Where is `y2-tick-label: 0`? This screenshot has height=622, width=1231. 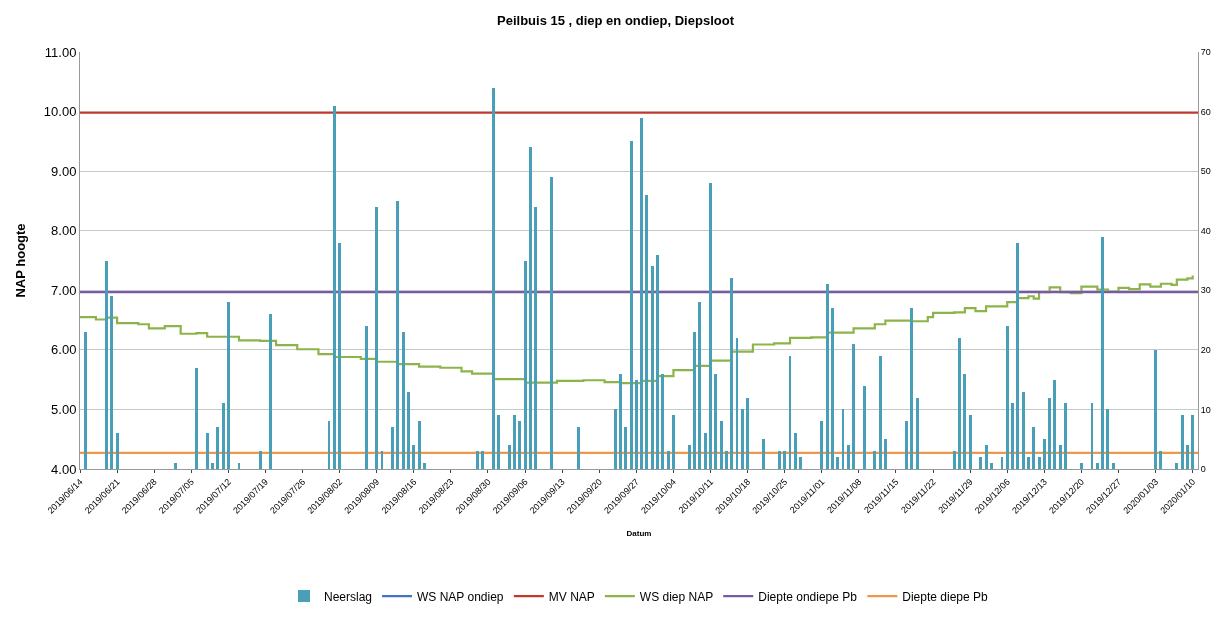 y2-tick-label: 0 is located at coordinates (1203, 469).